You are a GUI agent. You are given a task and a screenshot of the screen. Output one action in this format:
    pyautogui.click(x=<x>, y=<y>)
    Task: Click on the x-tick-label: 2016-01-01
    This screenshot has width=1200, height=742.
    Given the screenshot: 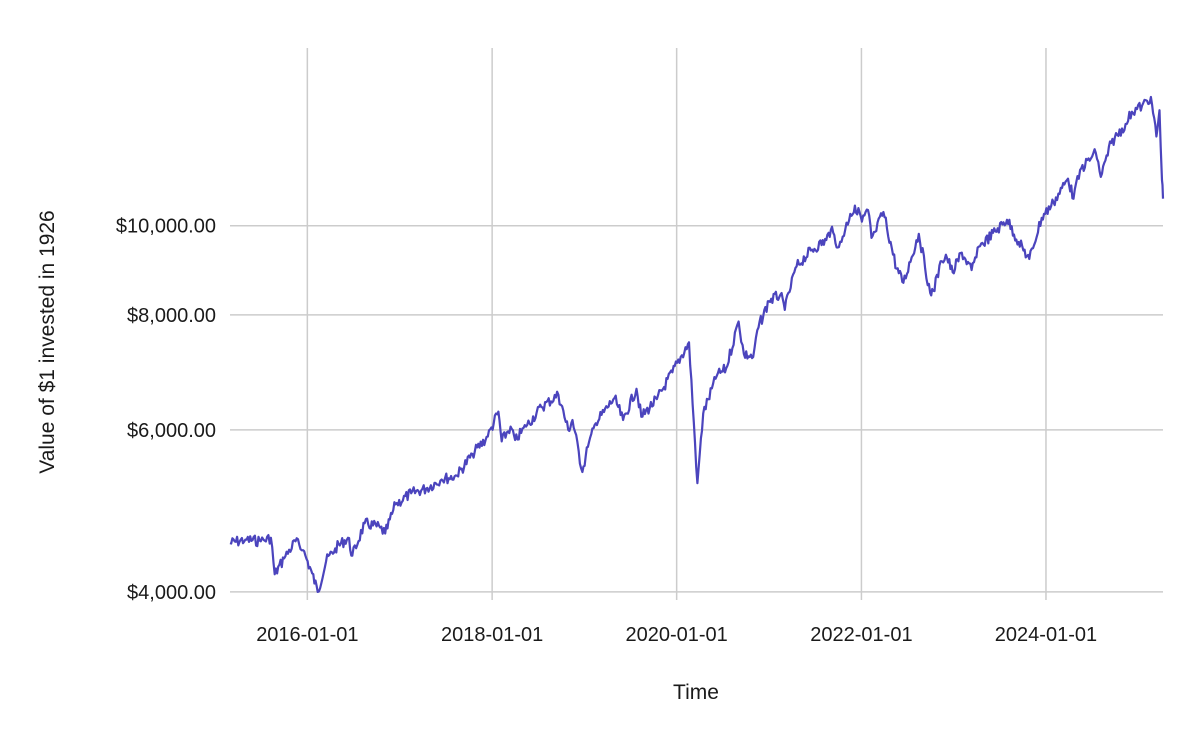 What is the action you would take?
    pyautogui.click(x=307, y=635)
    